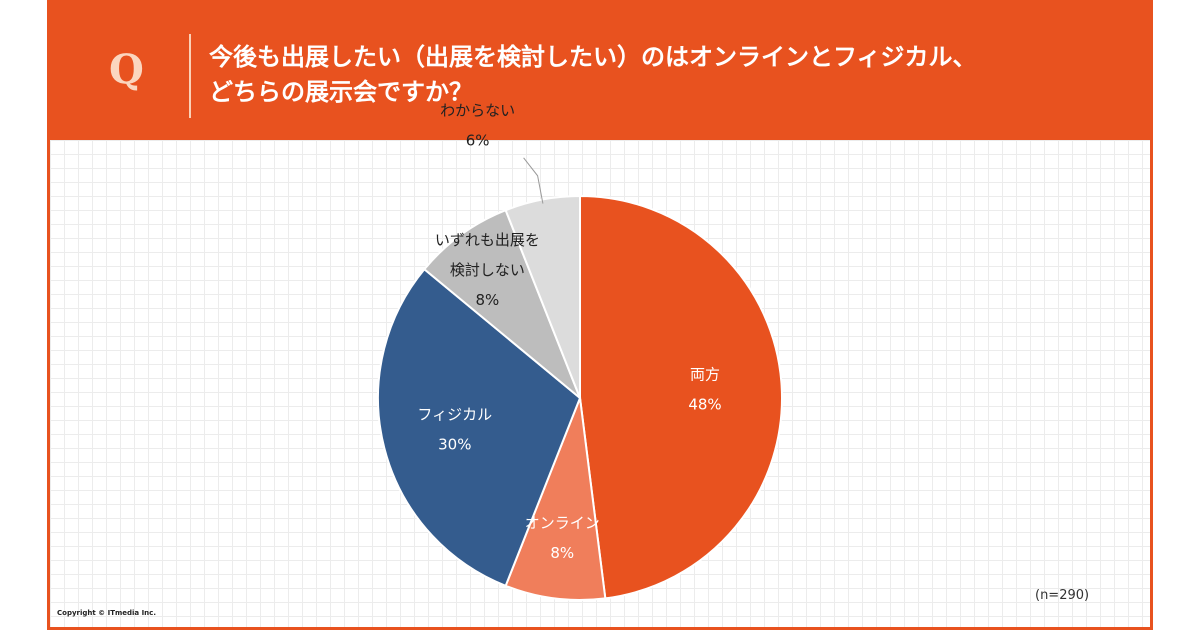  What do you see at coordinates (487, 270) in the screenshot?
I see `slice-category-label: 検討しない` at bounding box center [487, 270].